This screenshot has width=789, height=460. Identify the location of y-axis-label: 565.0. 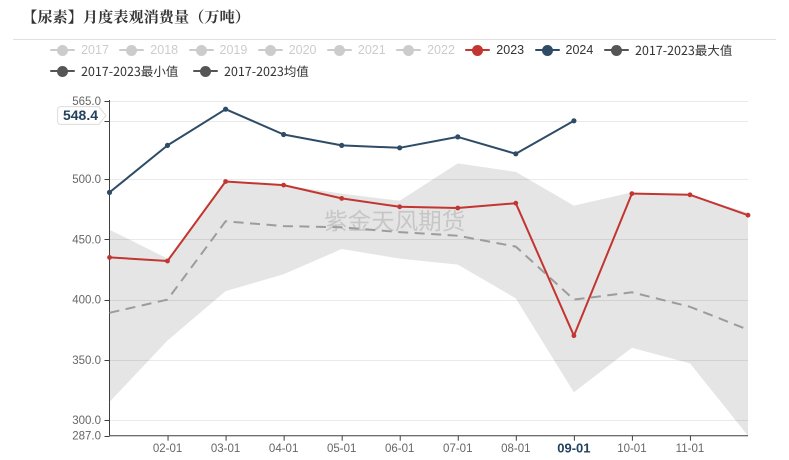
(86, 102).